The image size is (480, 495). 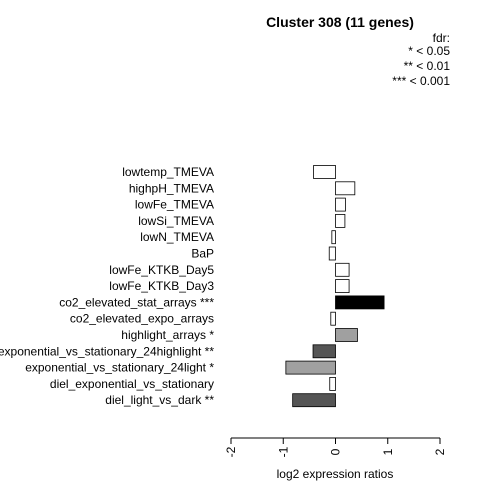 I want to click on legend-entry-fdr-0001: *** < 0.001, so click(x=421, y=81).